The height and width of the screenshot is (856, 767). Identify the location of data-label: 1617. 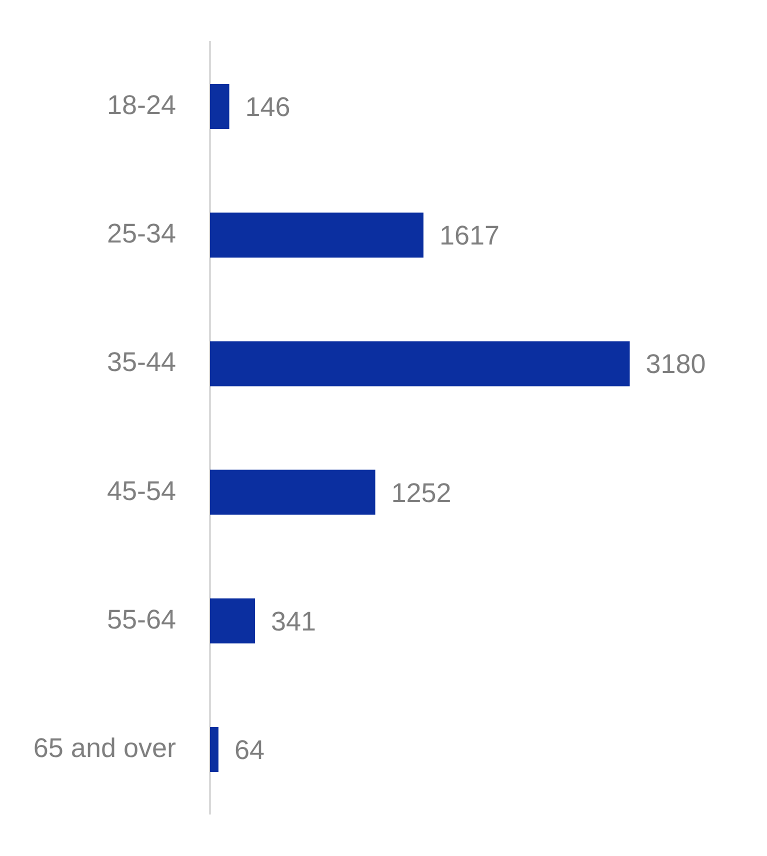
(469, 235).